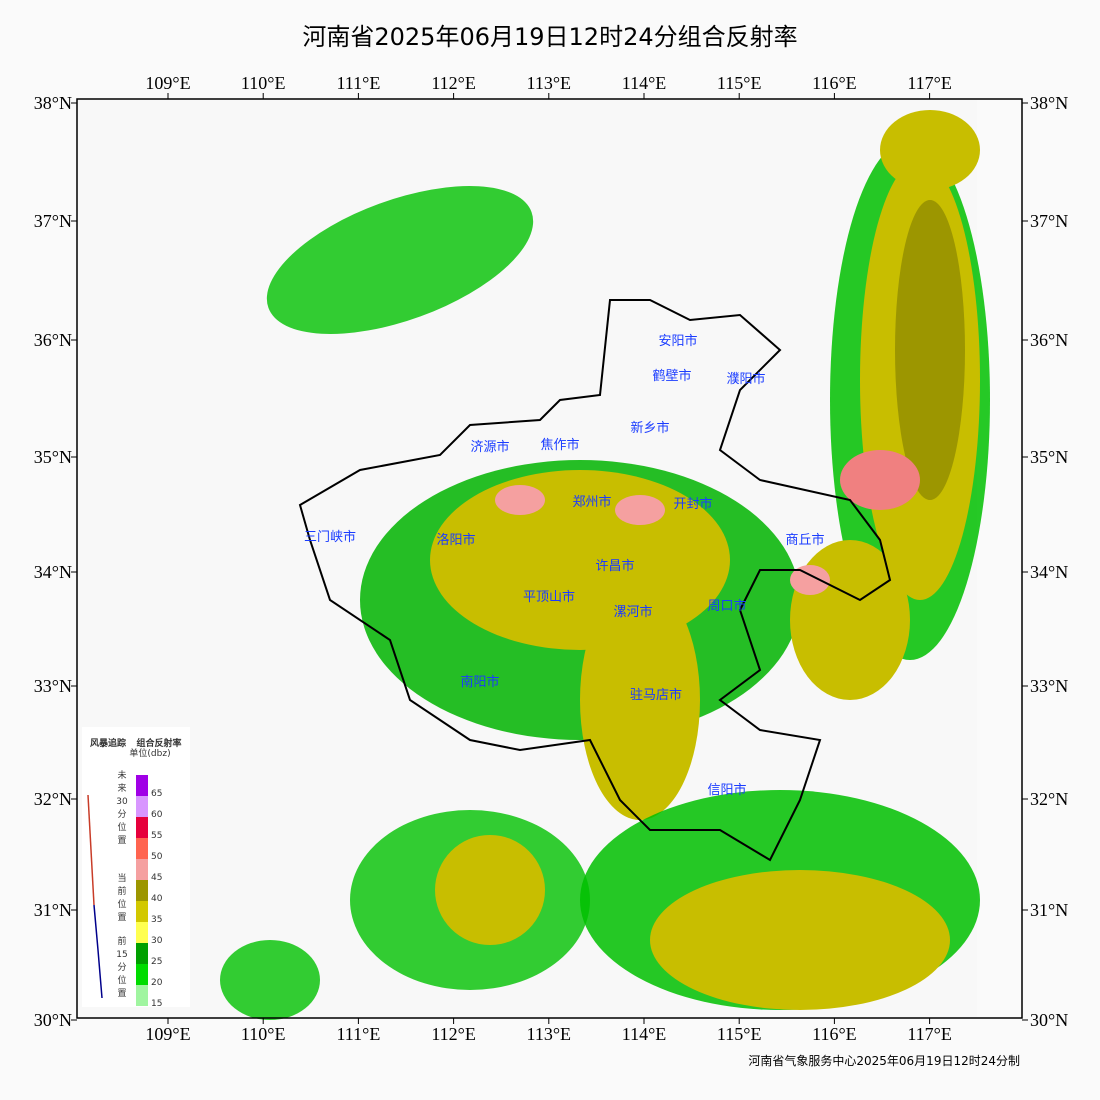  What do you see at coordinates (98, 951) in the screenshot?
I see `track-past` at bounding box center [98, 951].